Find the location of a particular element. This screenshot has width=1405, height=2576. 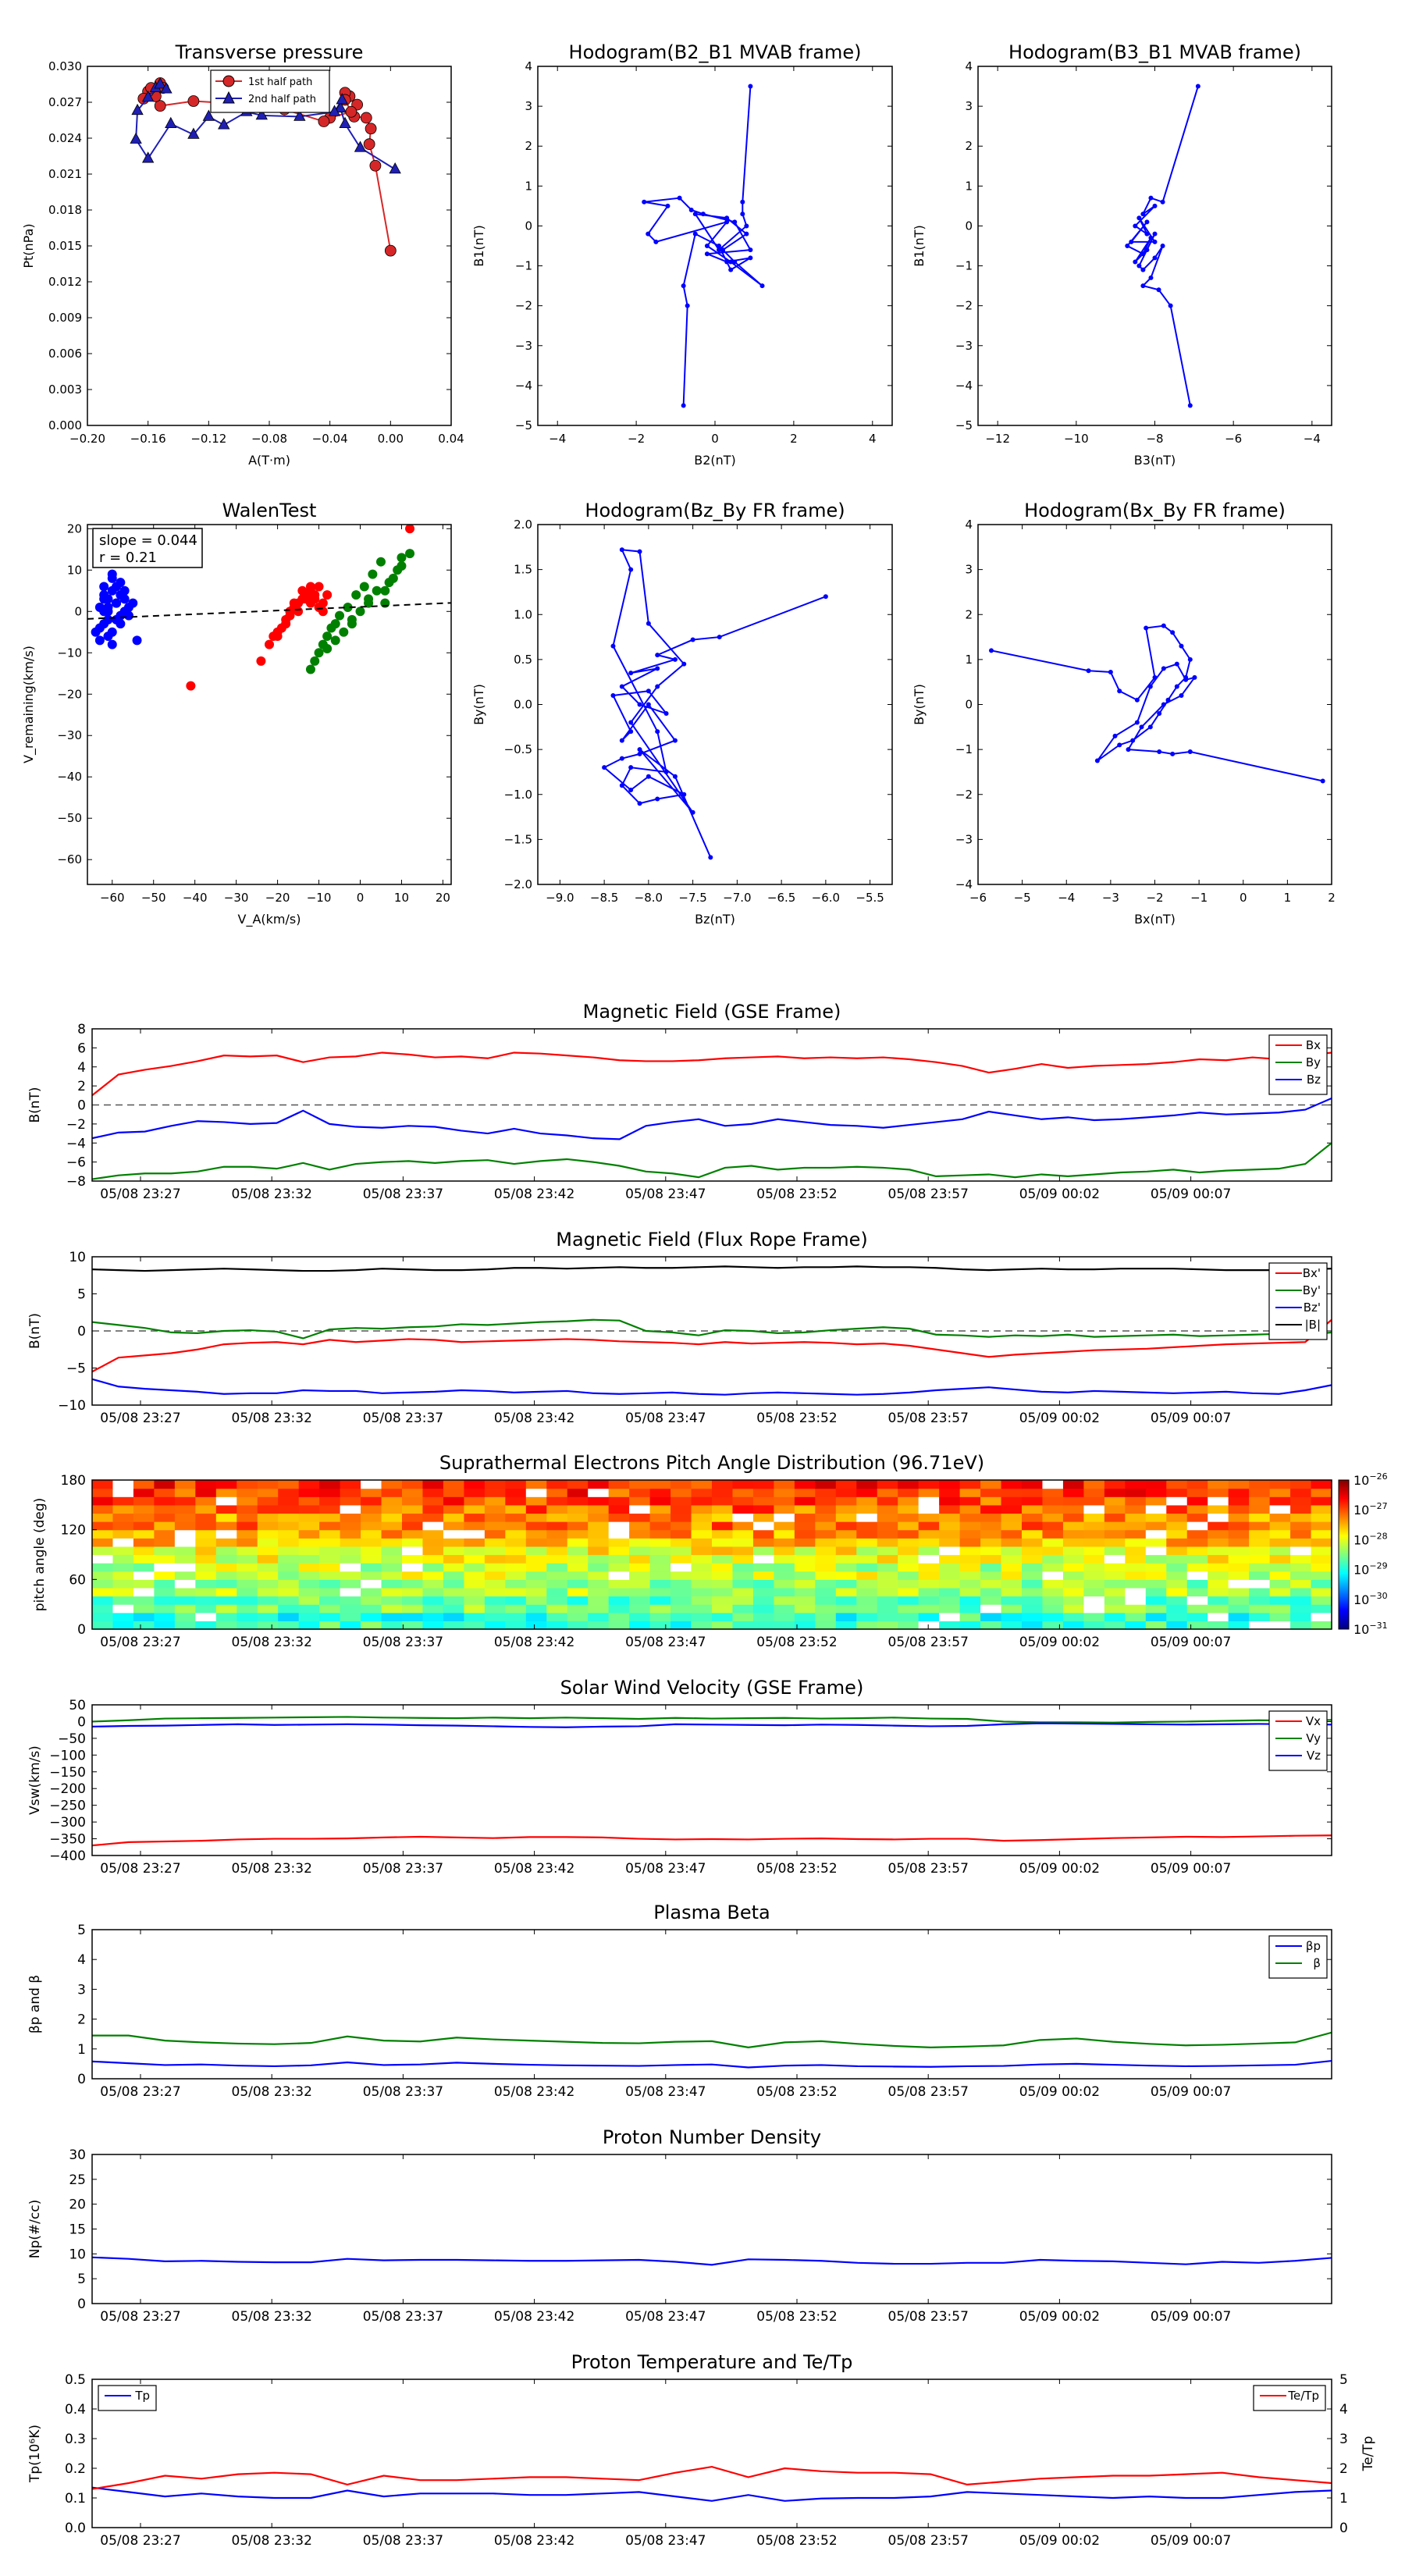

legend-label: β is located at coordinates (1317, 1963).